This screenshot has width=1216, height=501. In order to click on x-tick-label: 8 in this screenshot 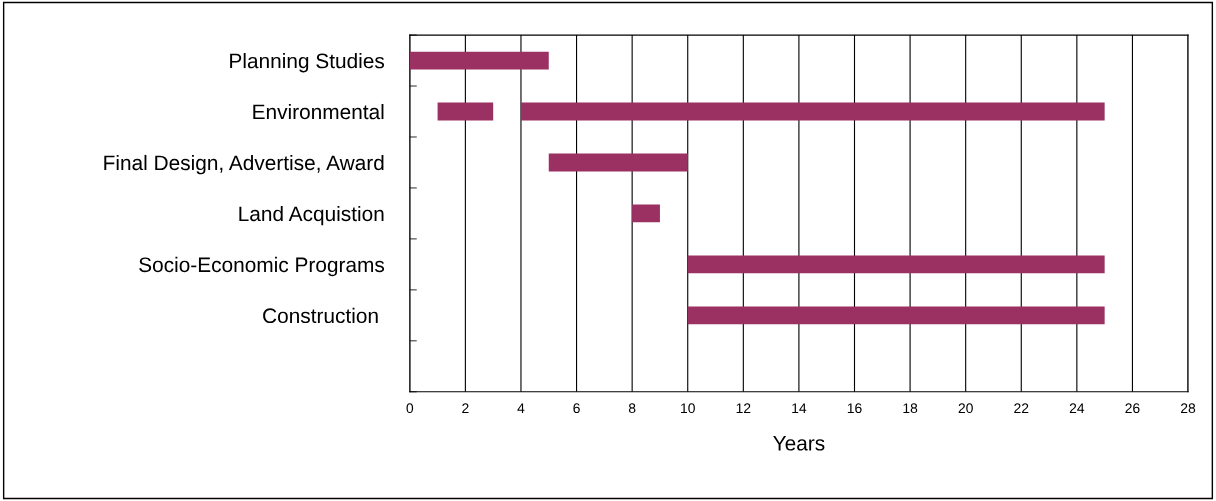, I will do `click(632, 408)`.